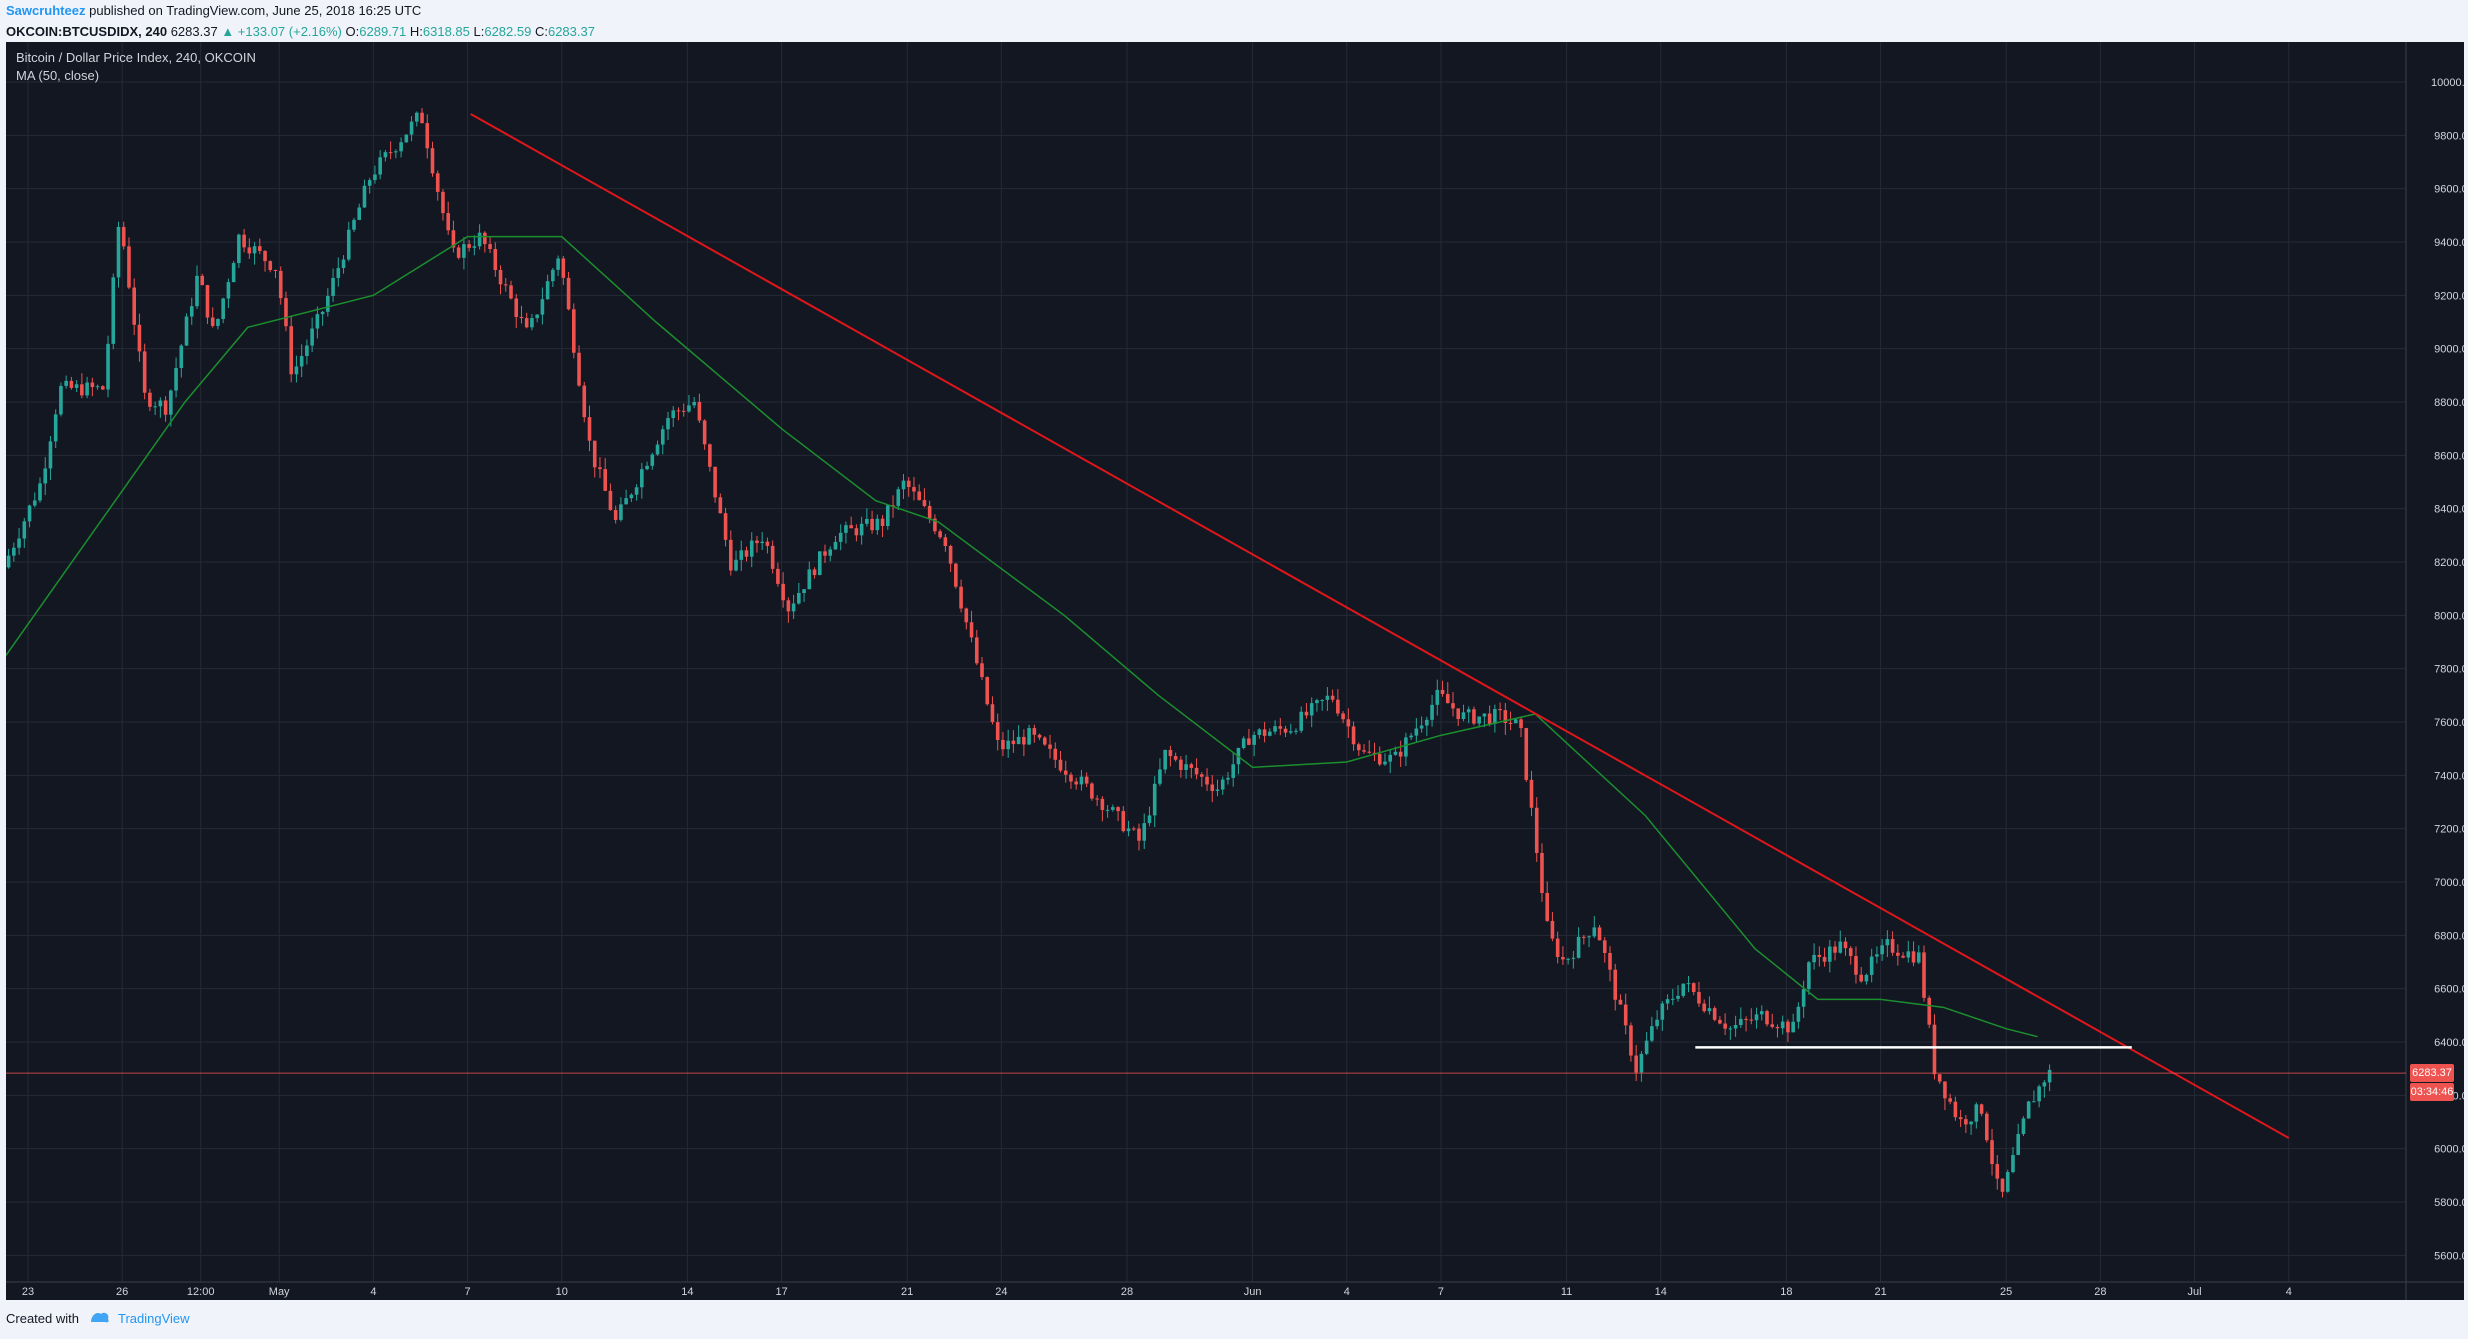  I want to click on price-tick-label: 7400.00, so click(2449, 776).